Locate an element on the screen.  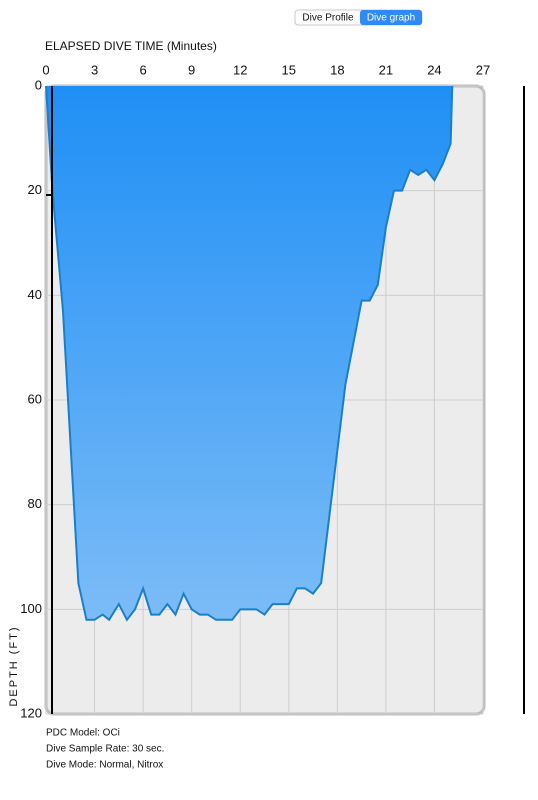
tab: Dive graph is located at coordinates (391, 18).